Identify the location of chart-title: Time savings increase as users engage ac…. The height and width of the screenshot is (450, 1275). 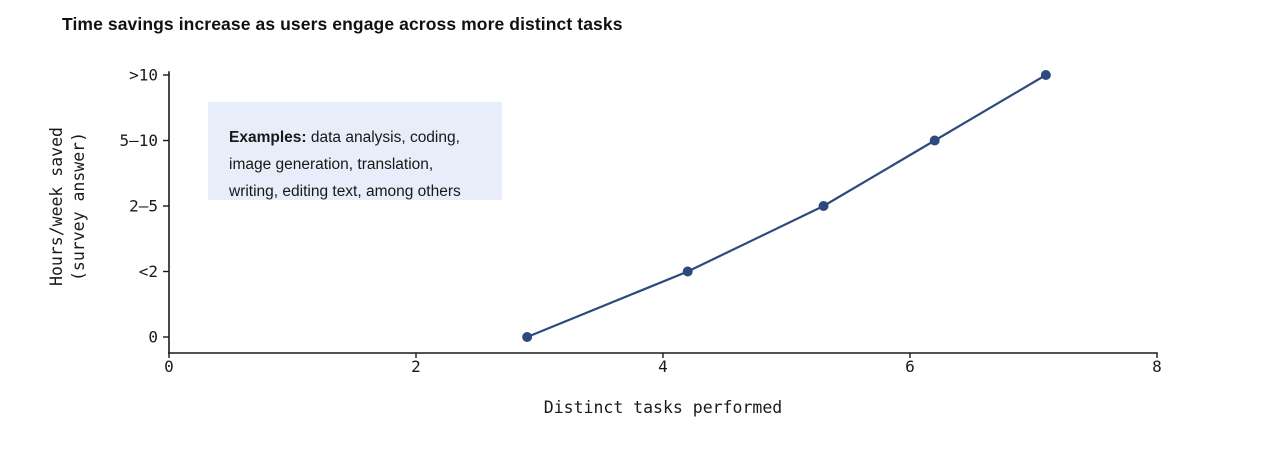
(342, 24).